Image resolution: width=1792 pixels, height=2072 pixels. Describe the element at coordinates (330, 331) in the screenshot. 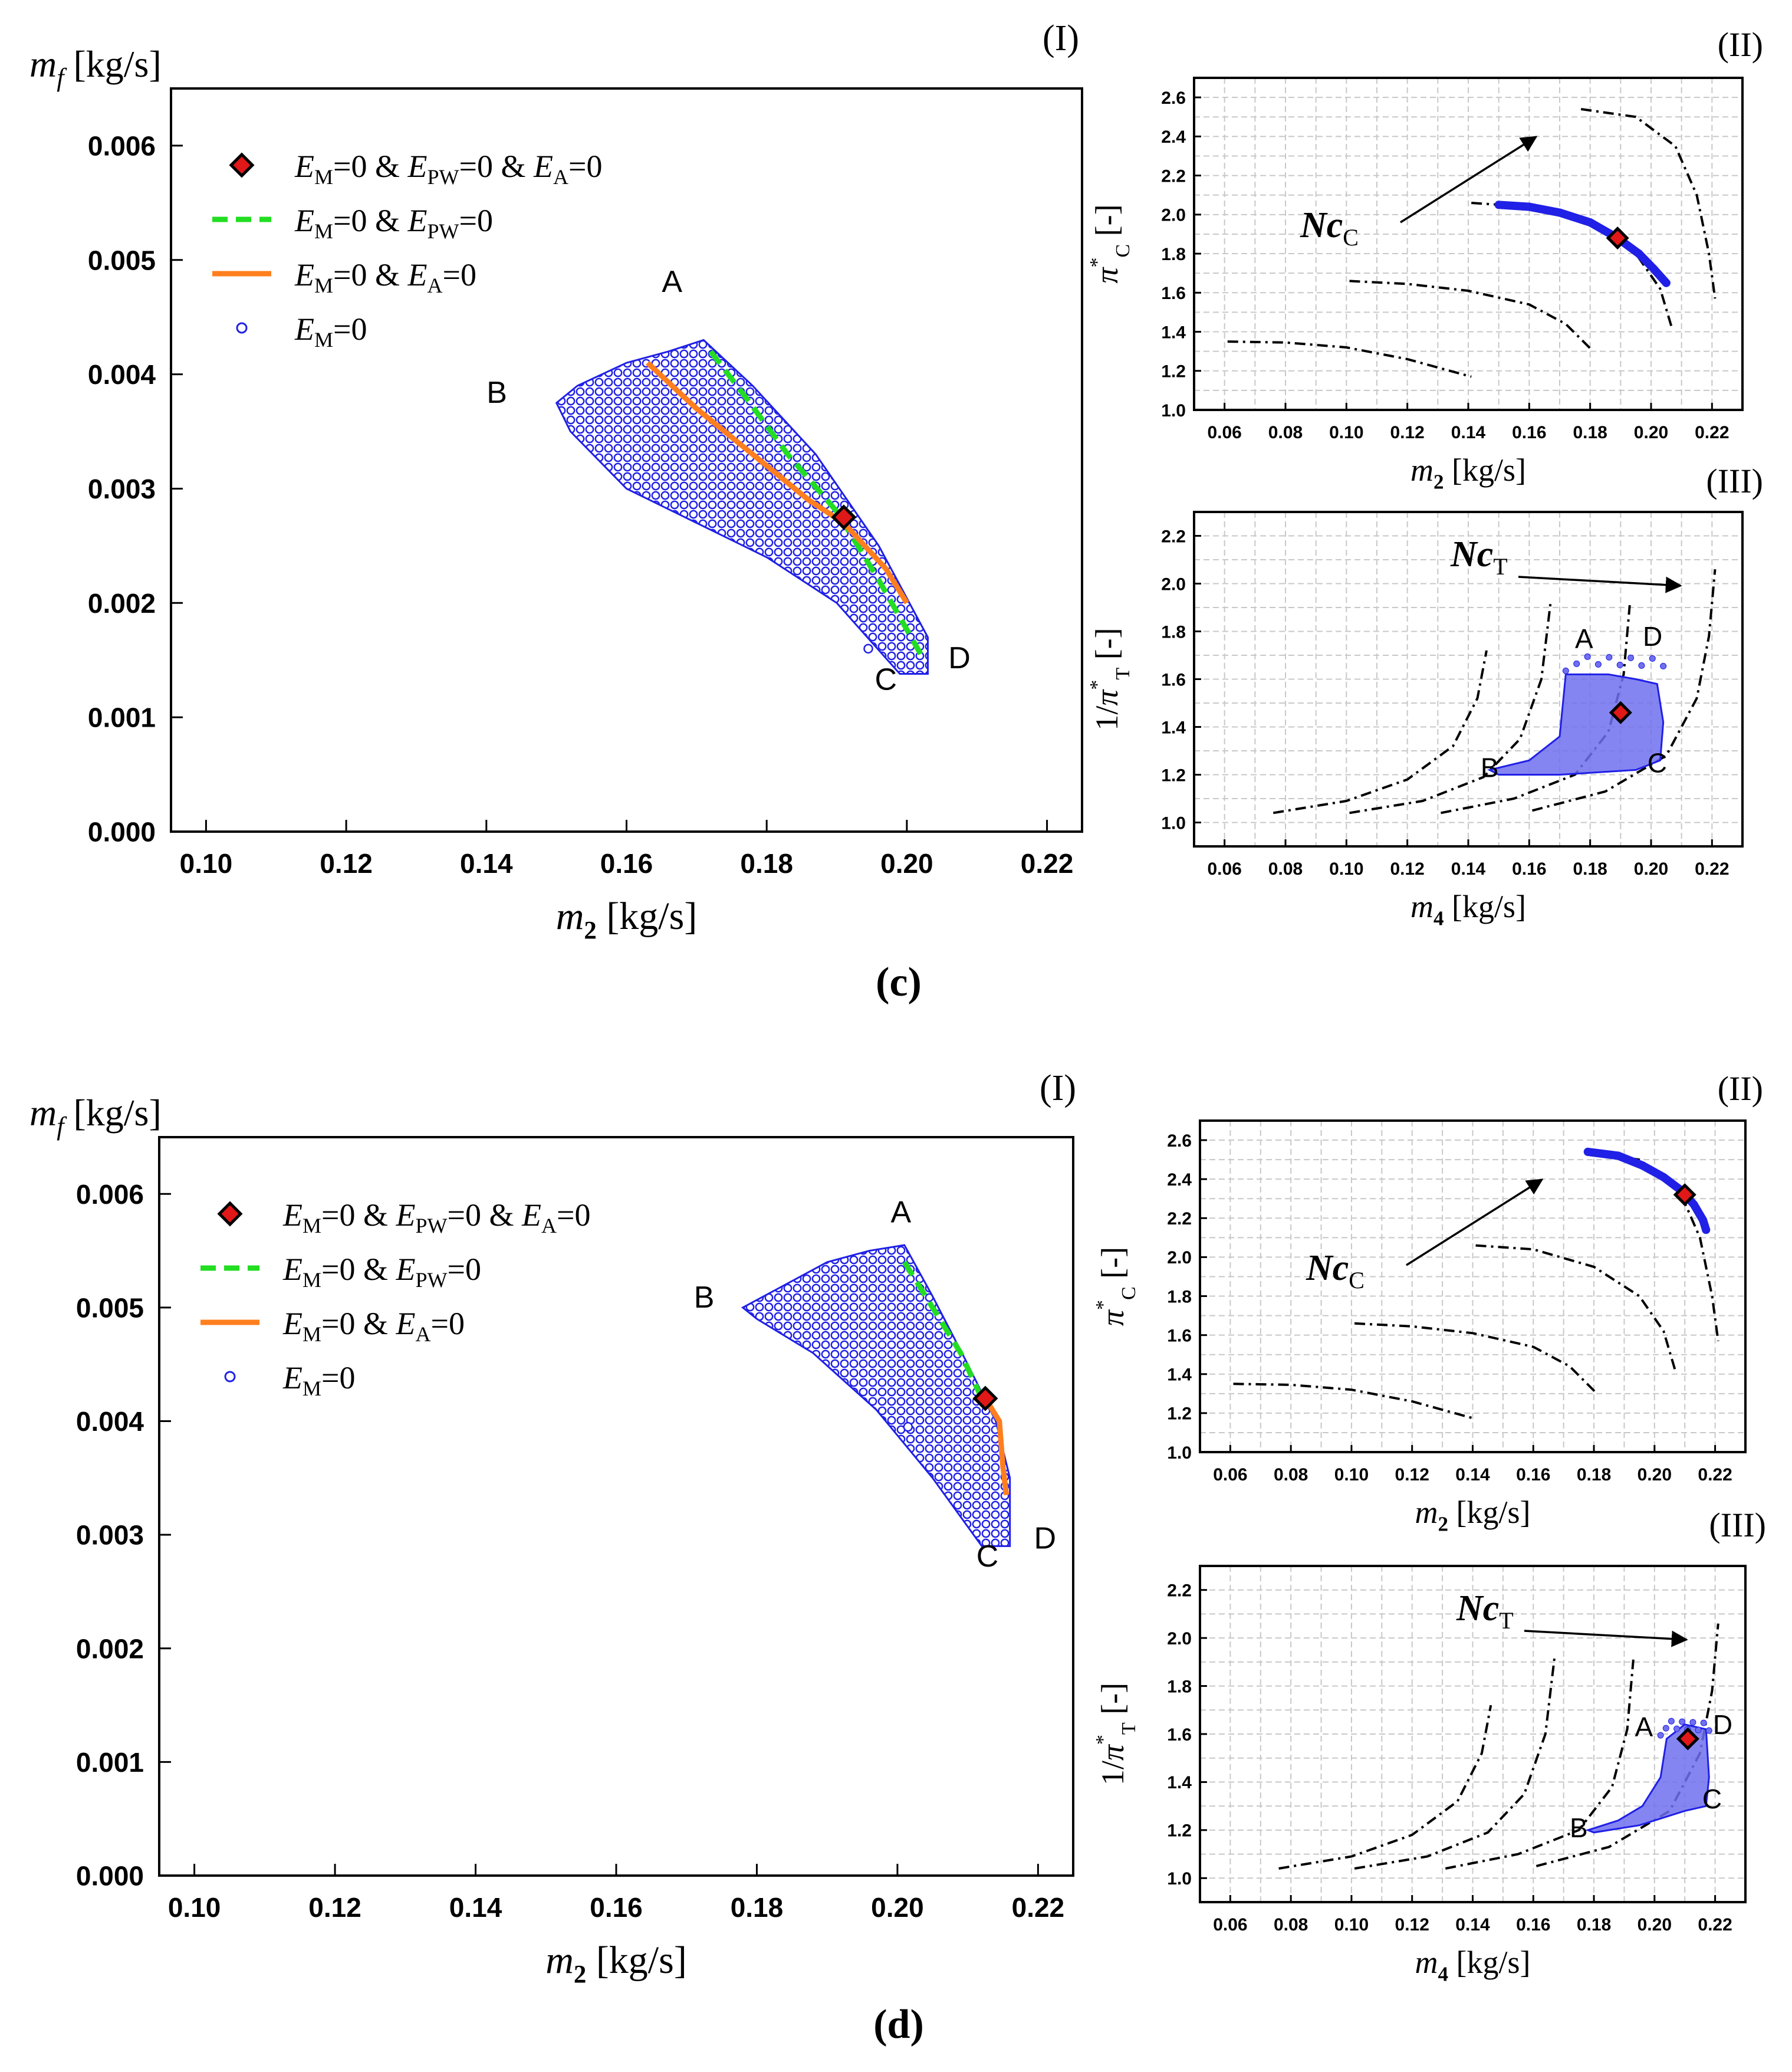

I see `legend-entry: EM=0` at that location.